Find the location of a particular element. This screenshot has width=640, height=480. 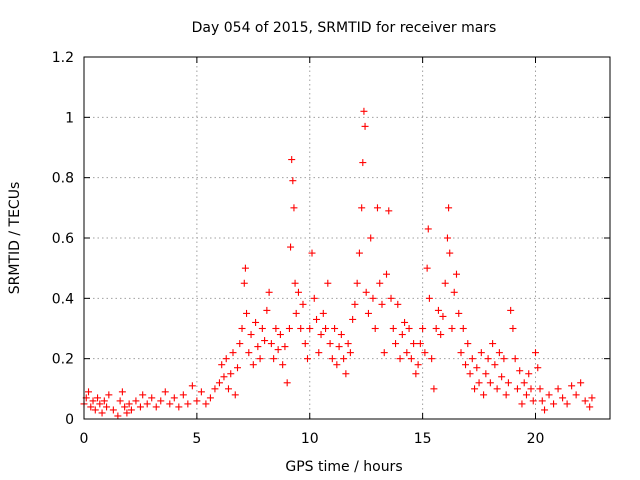

y-tick-label: 0.4 is located at coordinates (63, 299).